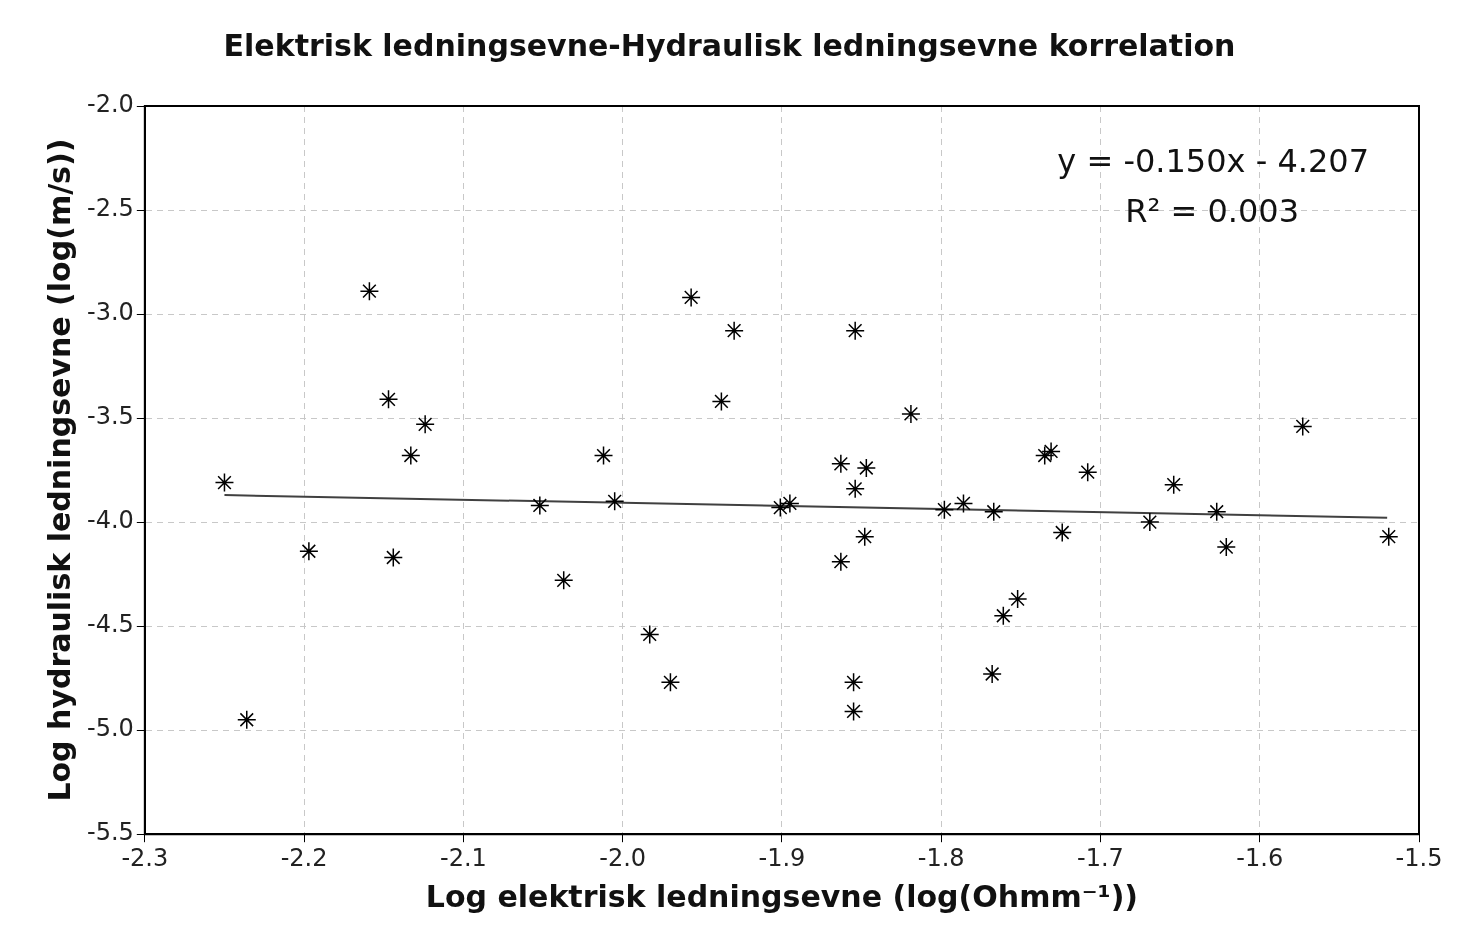 This screenshot has width=1464, height=941. What do you see at coordinates (110, 208) in the screenshot?
I see `y-tick-label: -2.5` at bounding box center [110, 208].